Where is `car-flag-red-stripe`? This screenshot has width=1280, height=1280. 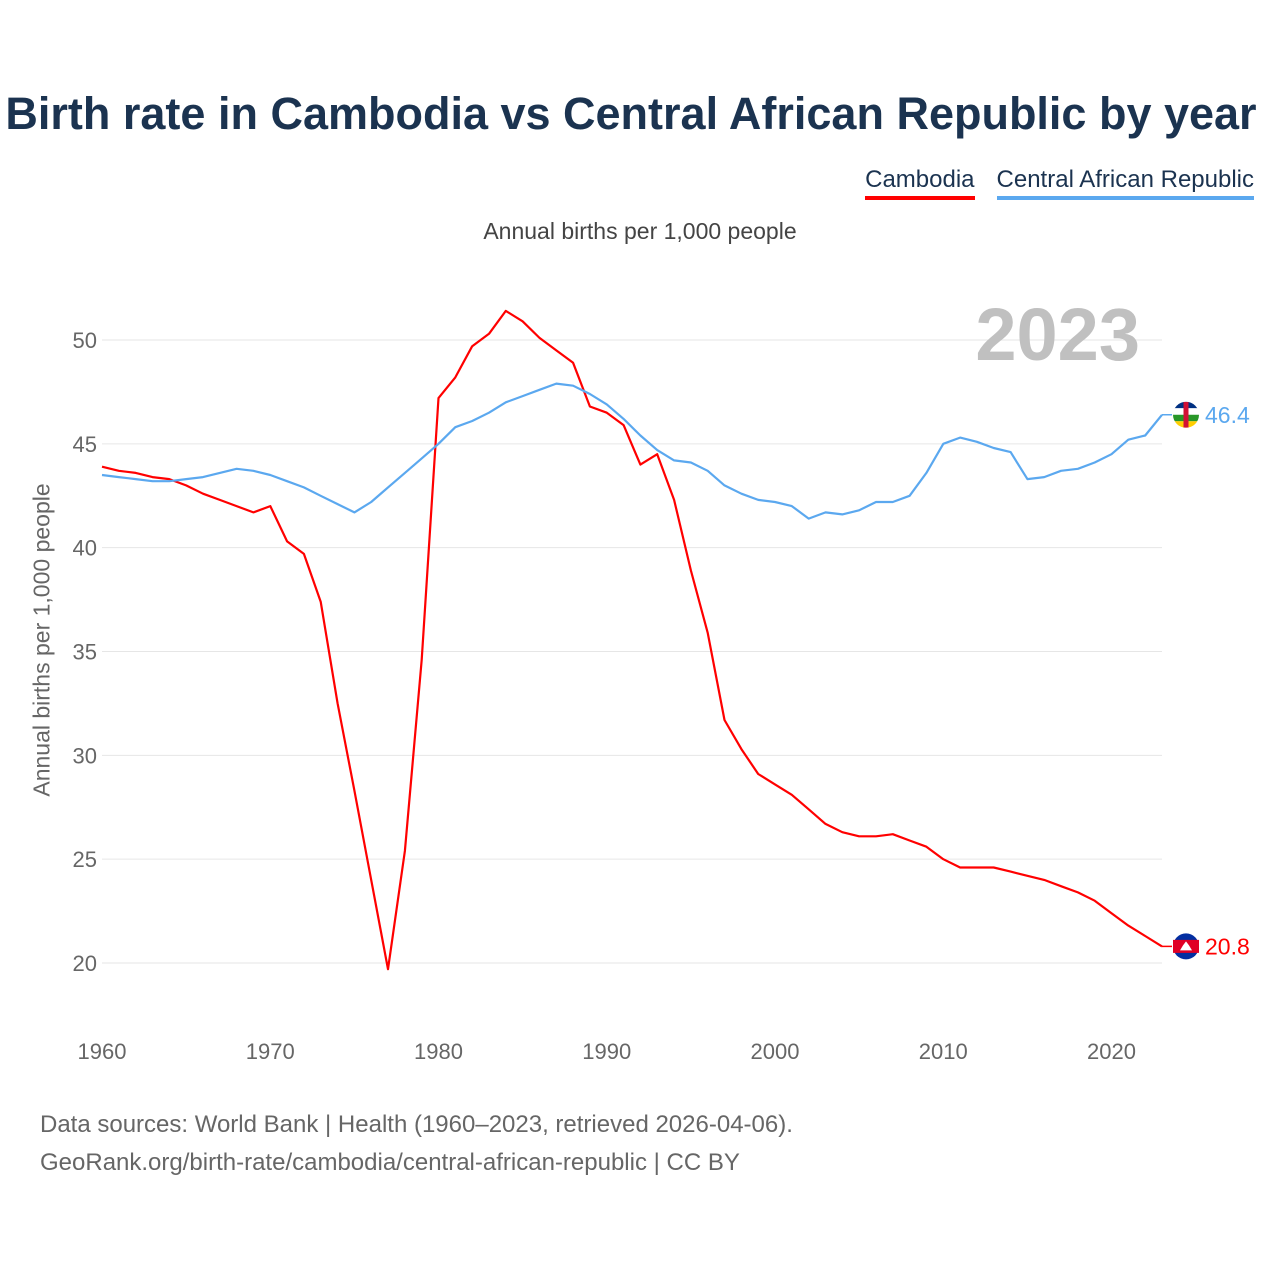
car-flag-red-stripe is located at coordinates (1186, 414).